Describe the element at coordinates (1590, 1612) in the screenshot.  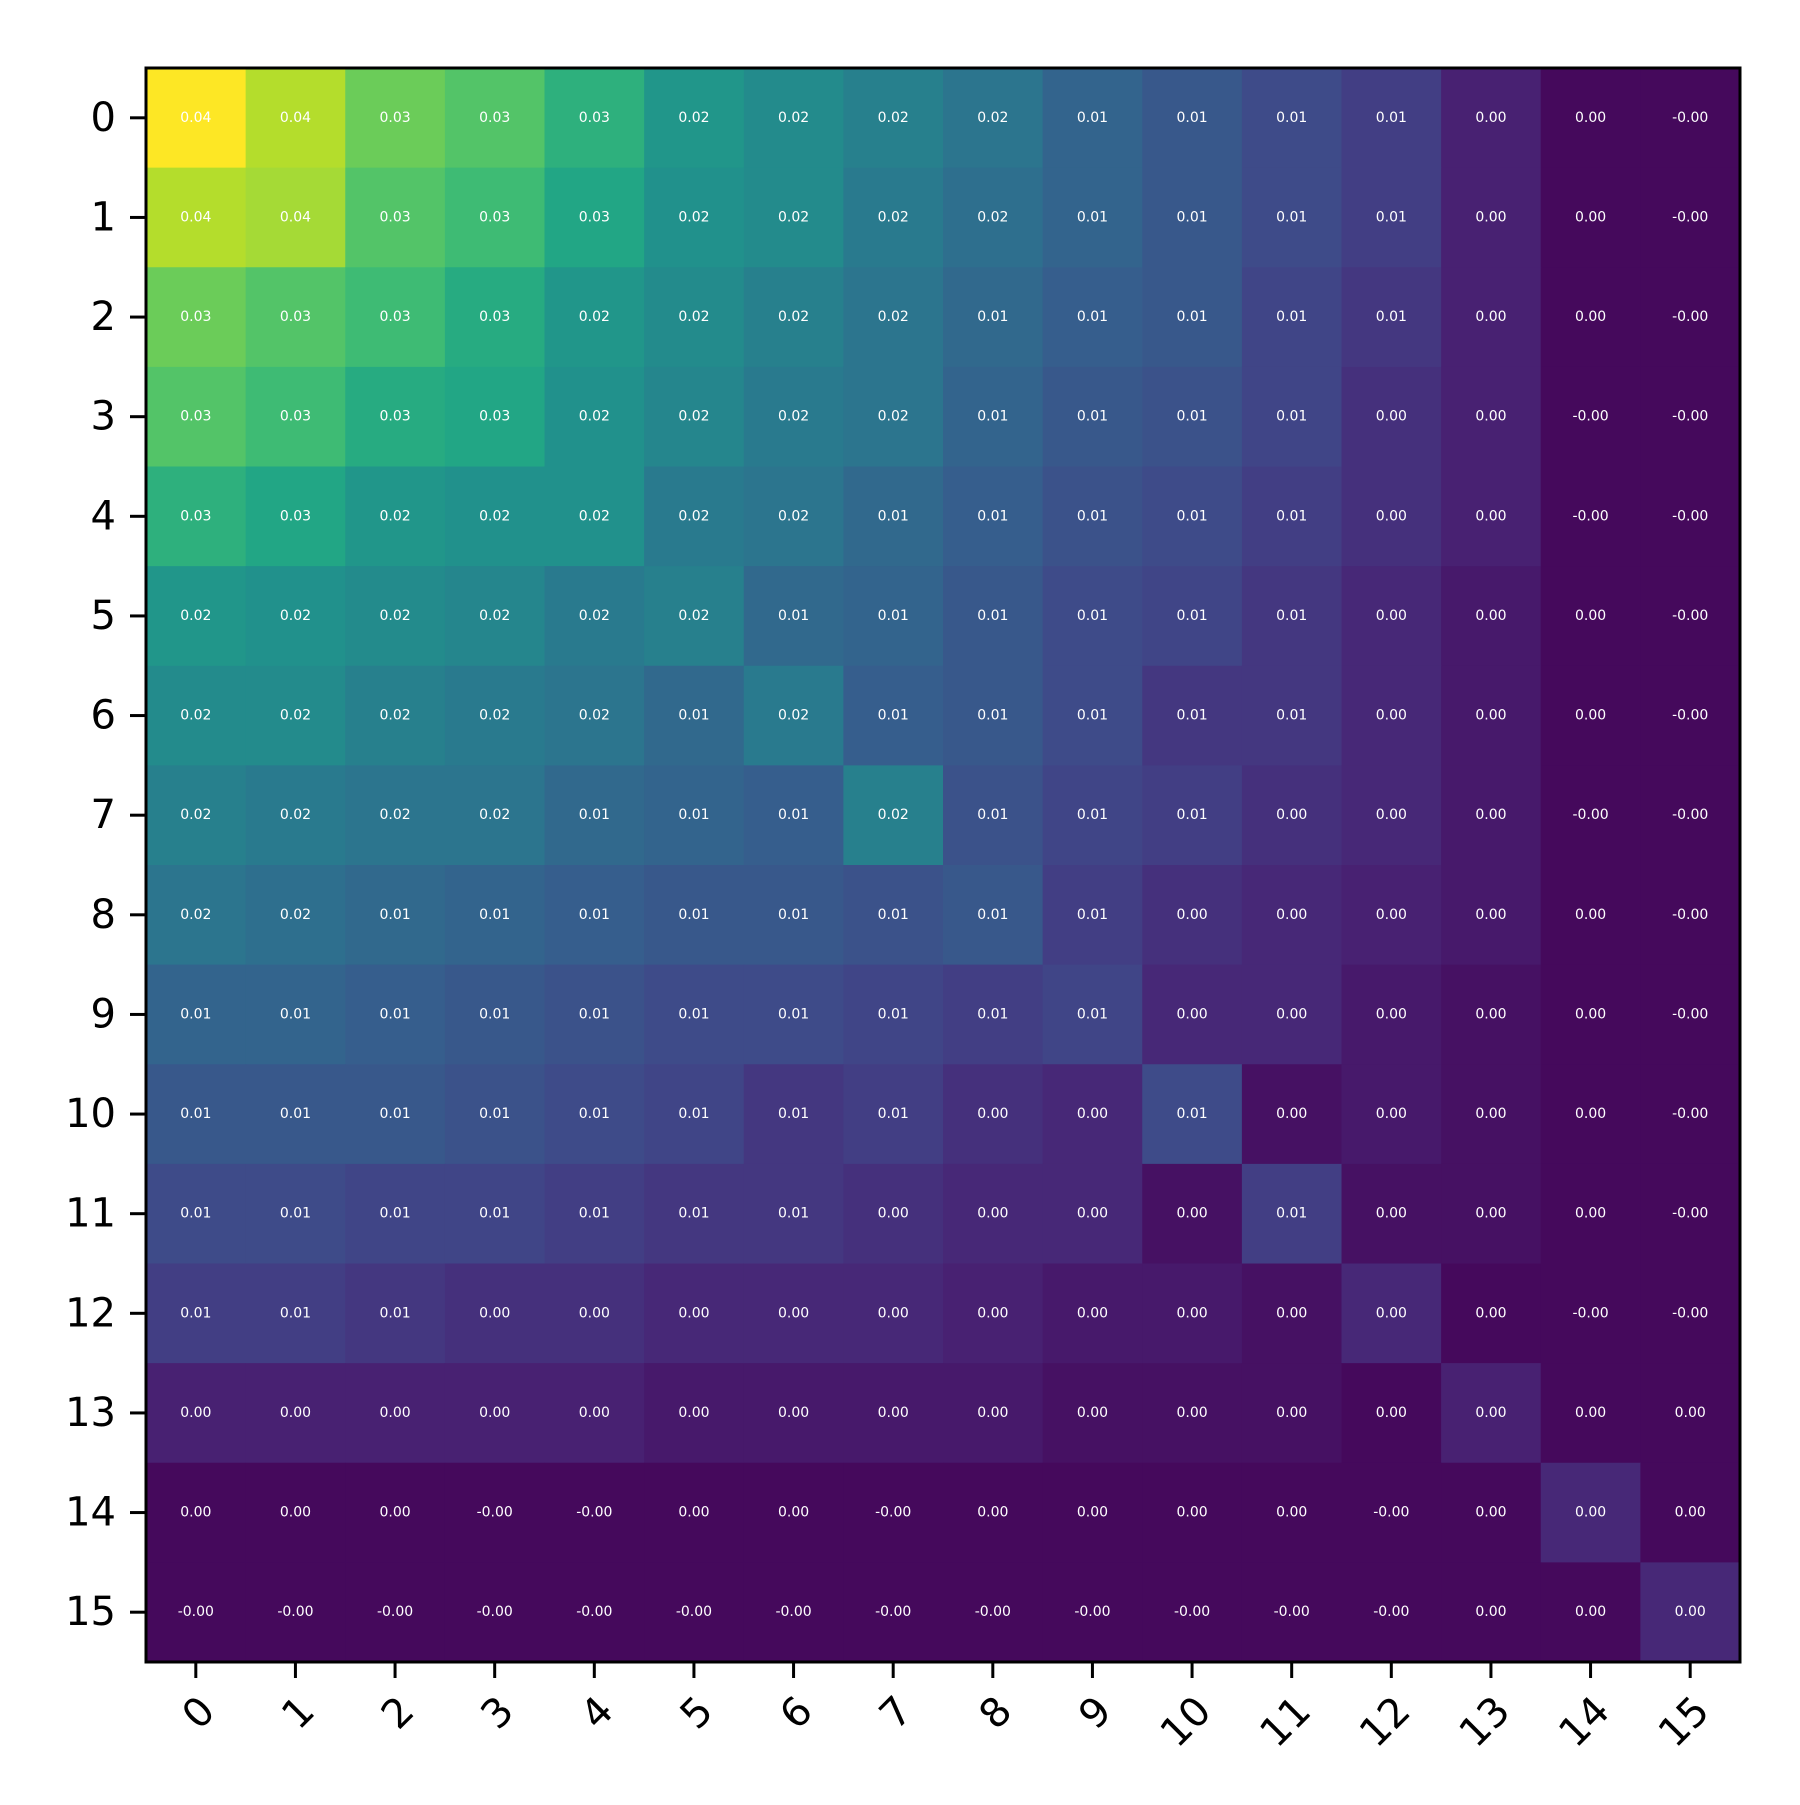
I see `cell-value-label-r15-c14: 0.00` at that location.